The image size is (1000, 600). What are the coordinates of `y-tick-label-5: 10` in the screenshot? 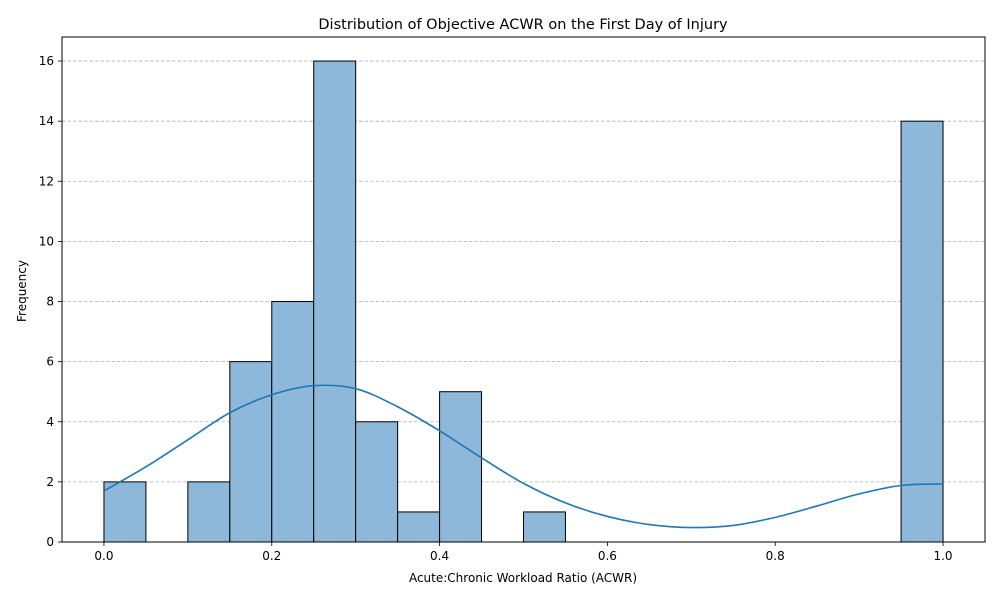 It's located at (46, 241).